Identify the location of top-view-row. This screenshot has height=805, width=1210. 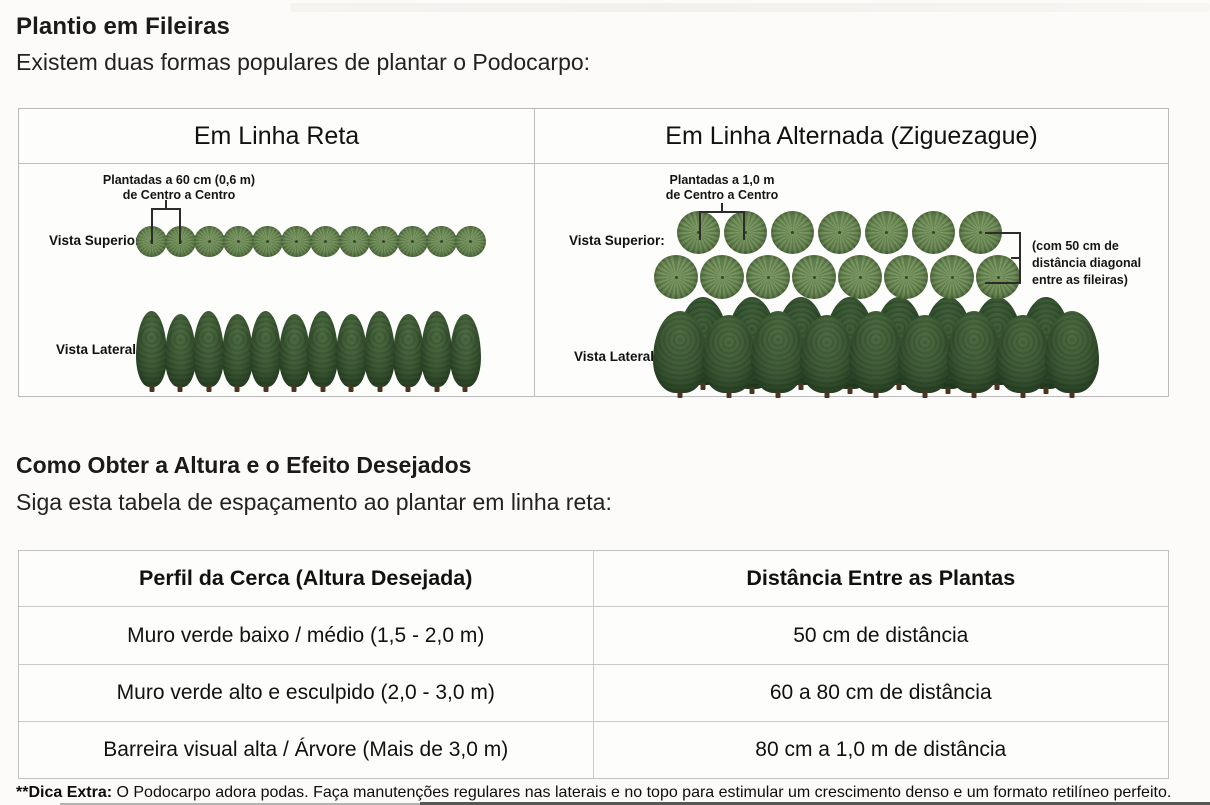
(311, 241).